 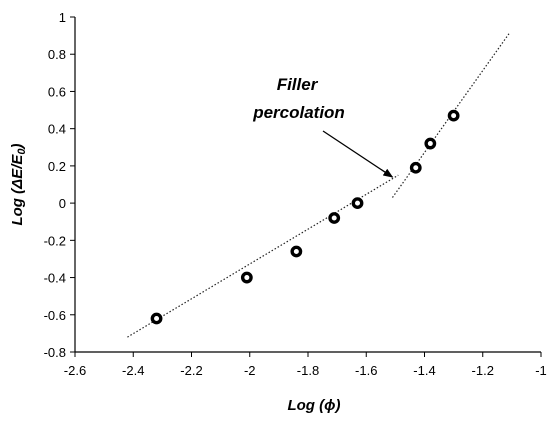 What do you see at coordinates (323, 126) in the screenshot?
I see `annotation: Filler percolation` at bounding box center [323, 126].